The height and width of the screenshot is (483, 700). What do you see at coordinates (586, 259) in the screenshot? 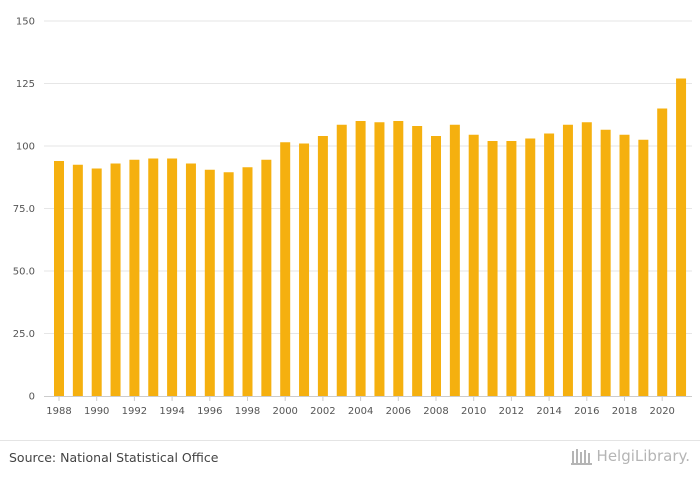
I see `bar-2016` at bounding box center [586, 259].